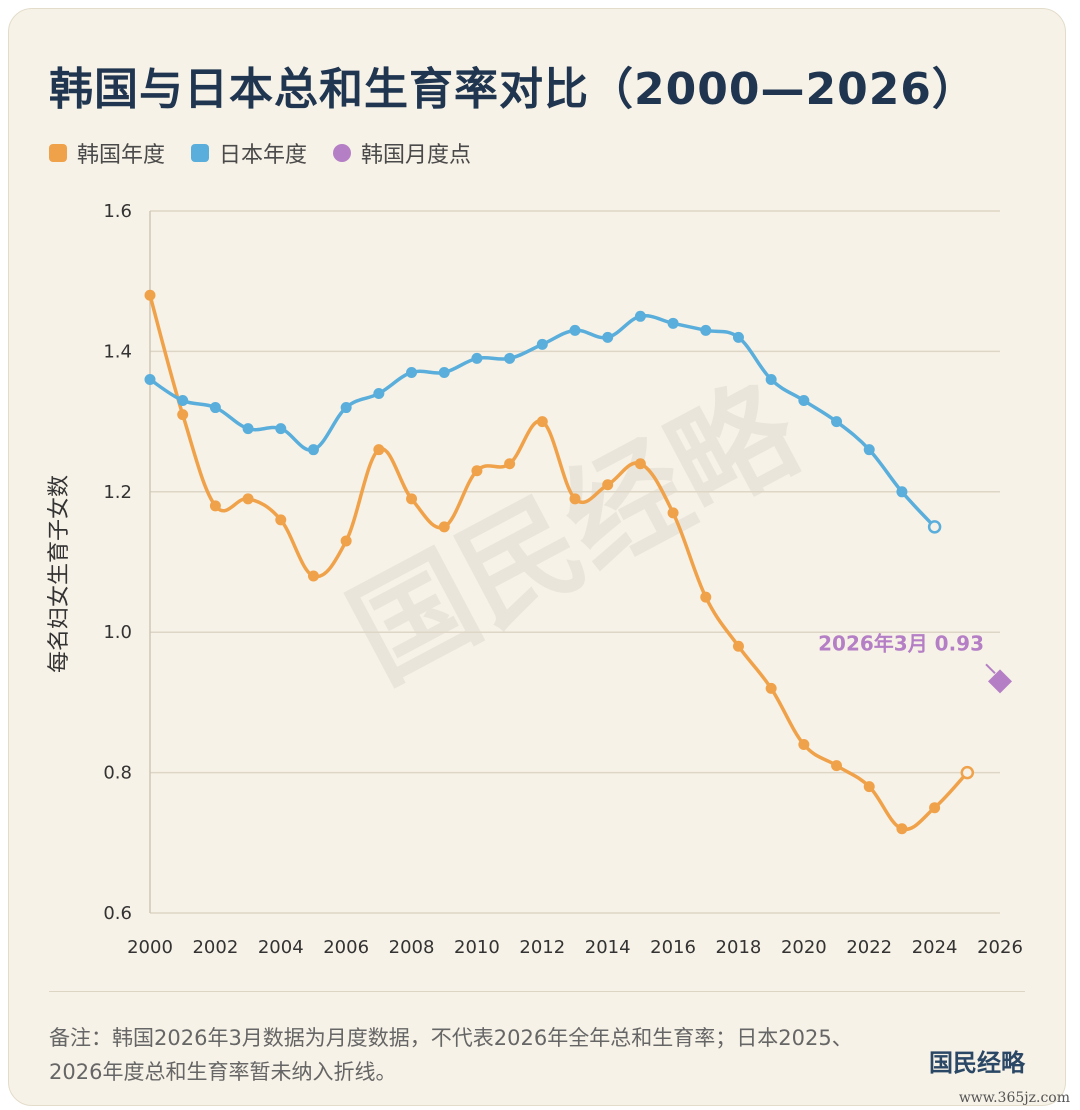 This screenshot has height=1110, width=1080. I want to click on legend-label-japan-annual: 日本年度, so click(263, 155).